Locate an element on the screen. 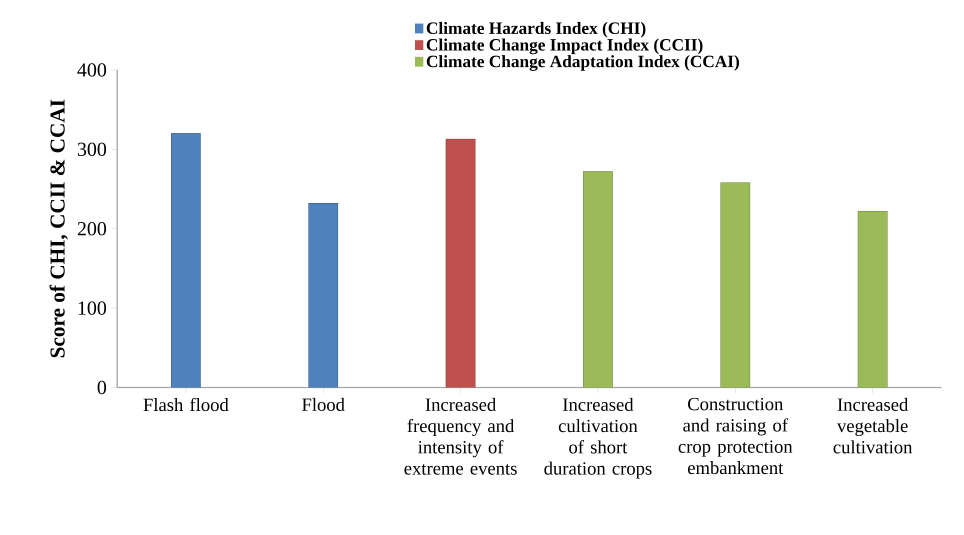  x-tick-label: Construction and raising of crop protection embankment is located at coordinates (735, 436).